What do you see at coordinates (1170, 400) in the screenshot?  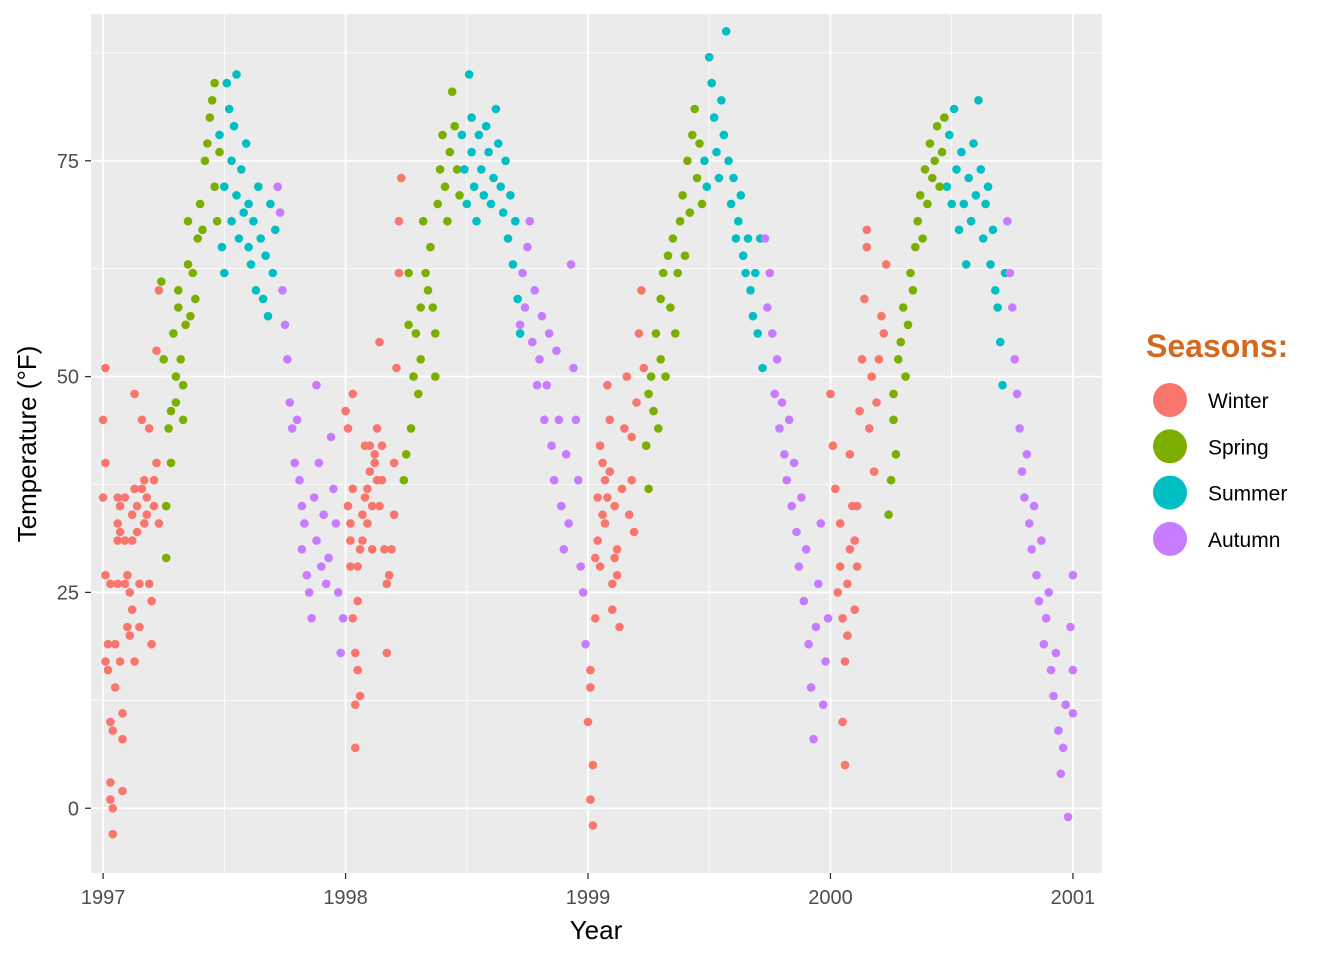 I see `legend-swatch` at bounding box center [1170, 400].